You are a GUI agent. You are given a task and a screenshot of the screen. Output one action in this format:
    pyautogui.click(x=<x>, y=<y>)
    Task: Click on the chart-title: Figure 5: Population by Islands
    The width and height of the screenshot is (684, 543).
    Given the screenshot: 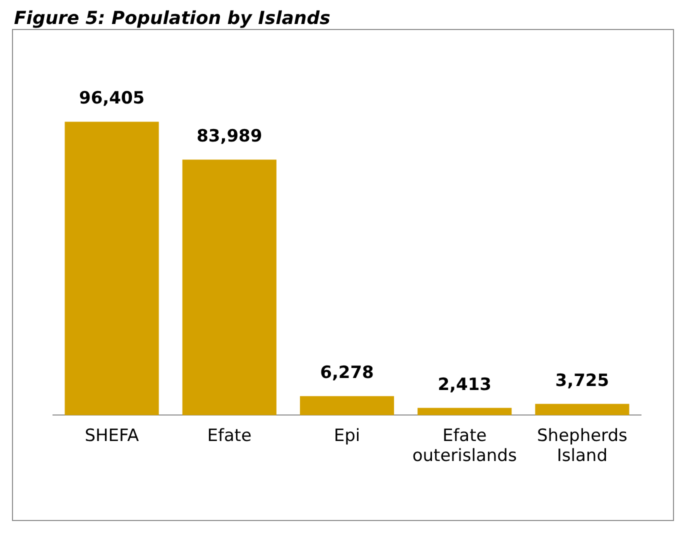 What is the action you would take?
    pyautogui.click(x=172, y=18)
    